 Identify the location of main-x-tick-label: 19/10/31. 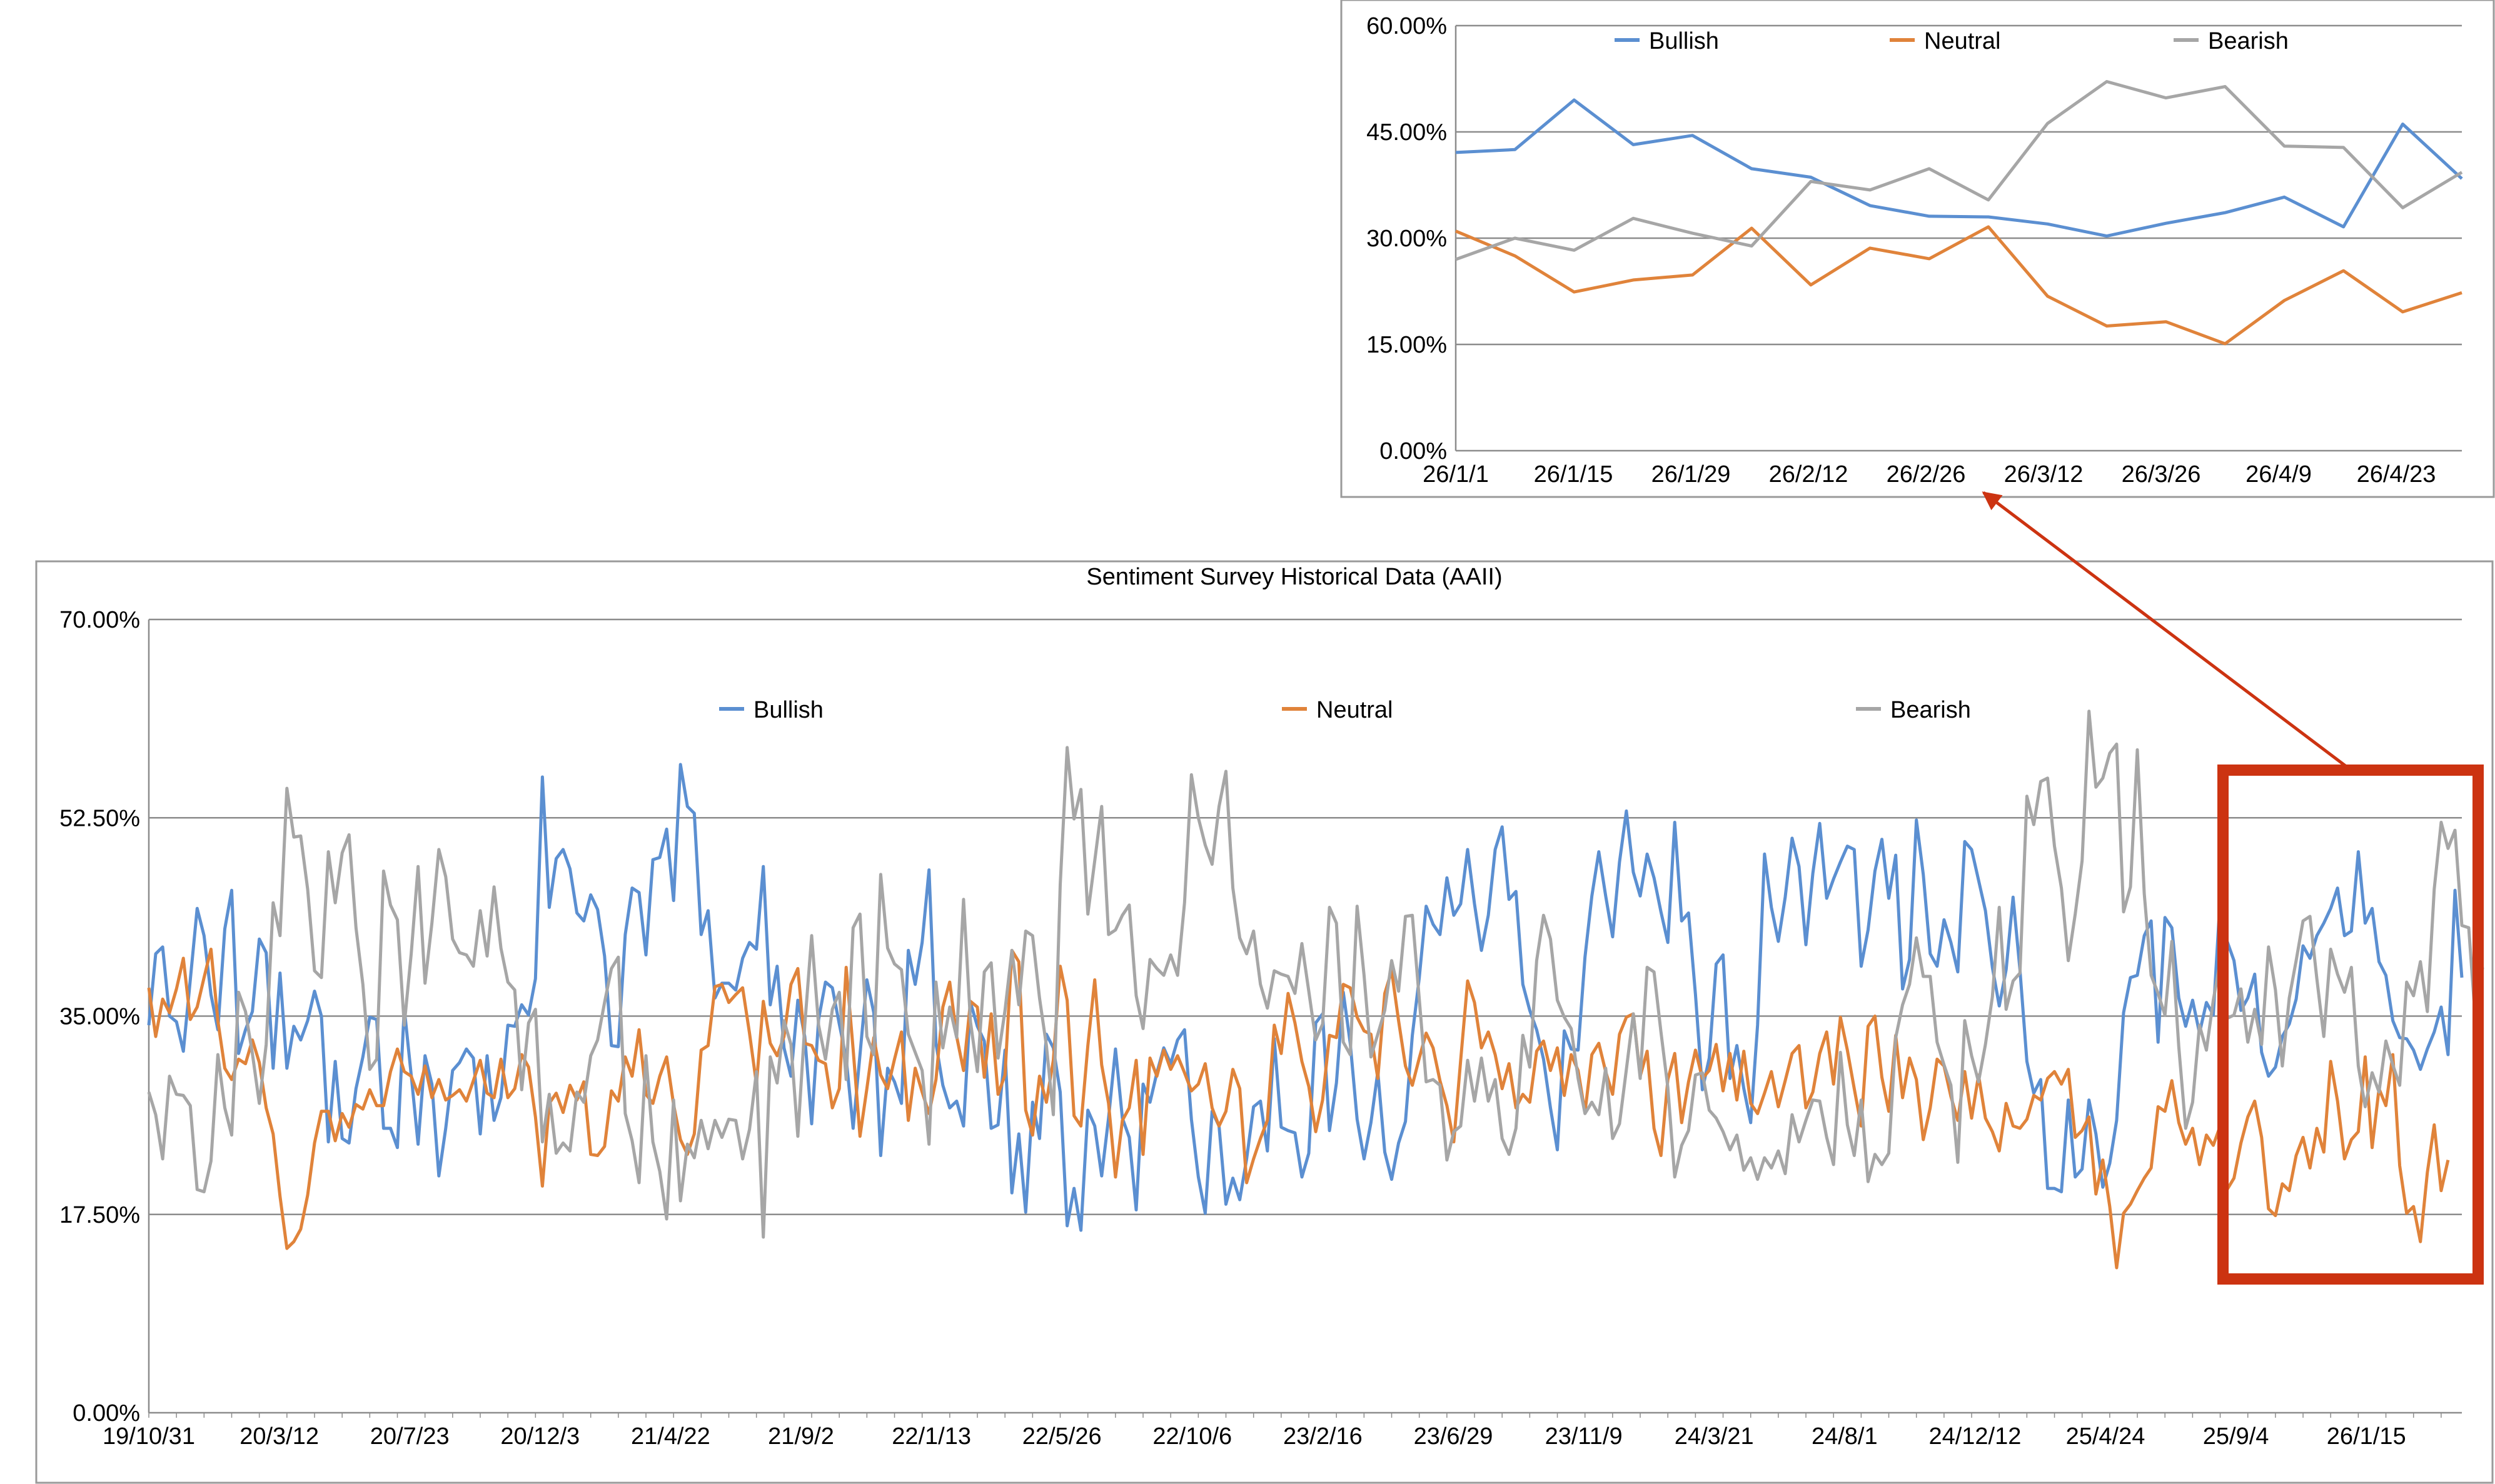
(149, 1436).